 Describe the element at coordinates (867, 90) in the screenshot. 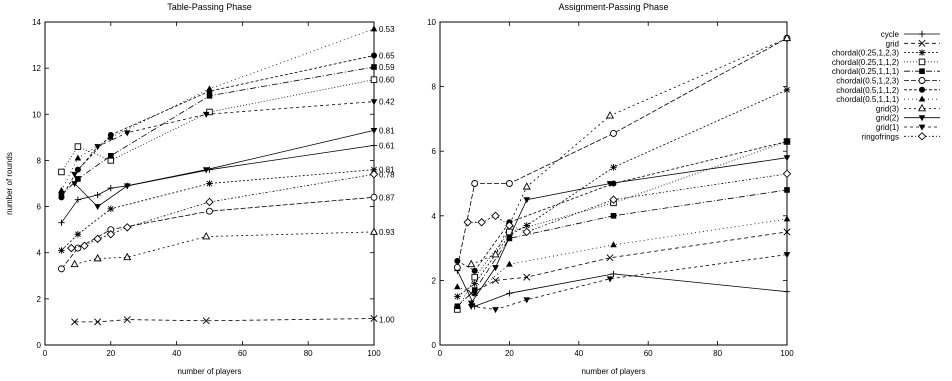

I see `legend-label: chordal(0.5,1,1,2)` at that location.